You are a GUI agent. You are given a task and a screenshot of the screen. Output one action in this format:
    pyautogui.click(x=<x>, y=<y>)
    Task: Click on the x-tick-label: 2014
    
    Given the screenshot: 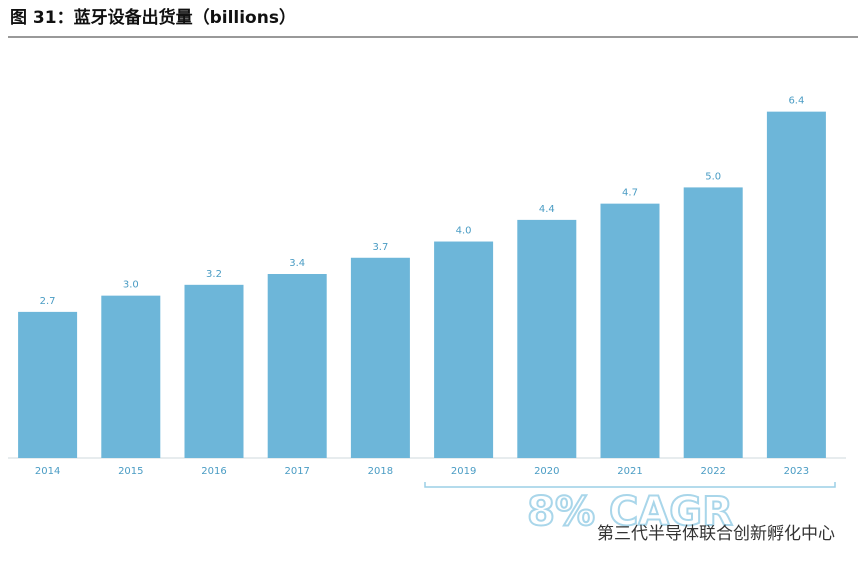 What is the action you would take?
    pyautogui.click(x=47, y=471)
    